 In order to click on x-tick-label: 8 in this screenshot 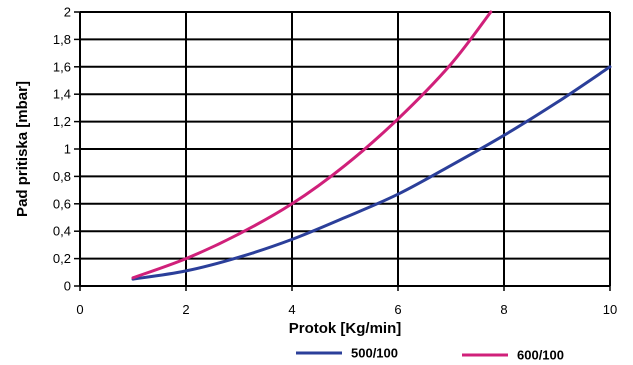, I will do `click(503, 309)`.